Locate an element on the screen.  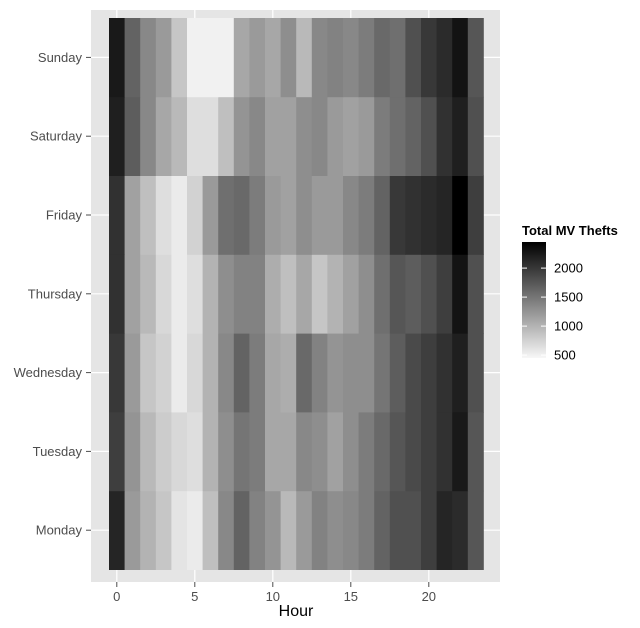
y-tick-label: Monday is located at coordinates (59, 530).